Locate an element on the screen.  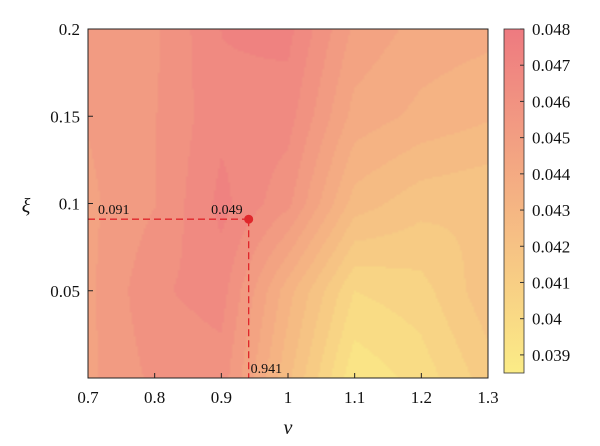
x-tick-label: 1.2 is located at coordinates (421, 397).